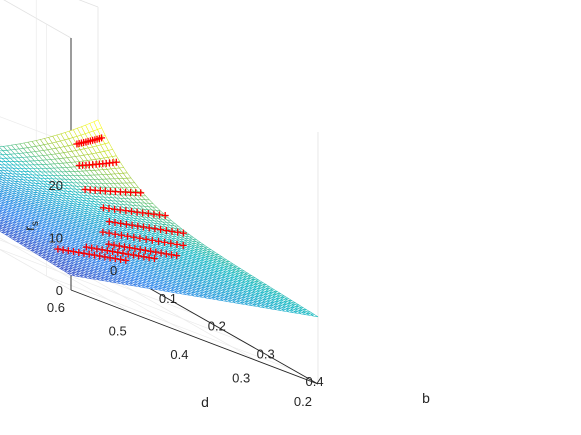  I want to click on data-markers, so click(120, 199).